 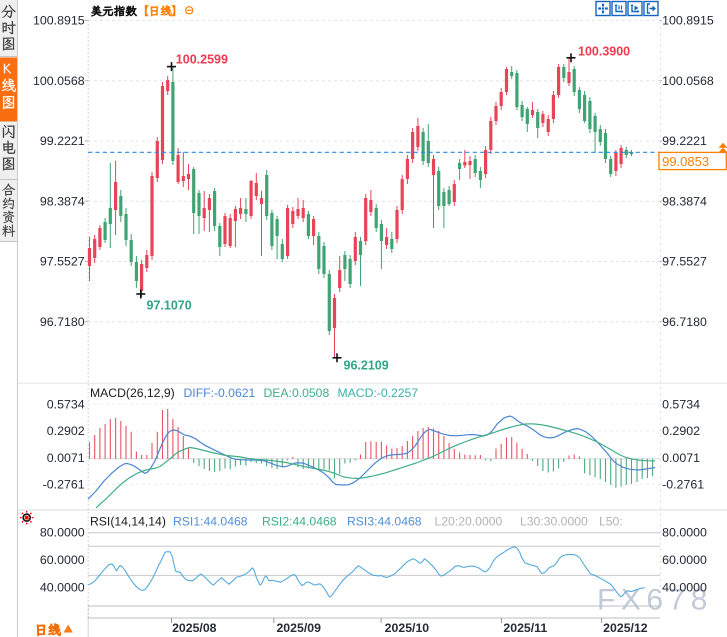 What do you see at coordinates (469, 521) in the screenshot?
I see `svg-text: L20:20.0000` at bounding box center [469, 521].